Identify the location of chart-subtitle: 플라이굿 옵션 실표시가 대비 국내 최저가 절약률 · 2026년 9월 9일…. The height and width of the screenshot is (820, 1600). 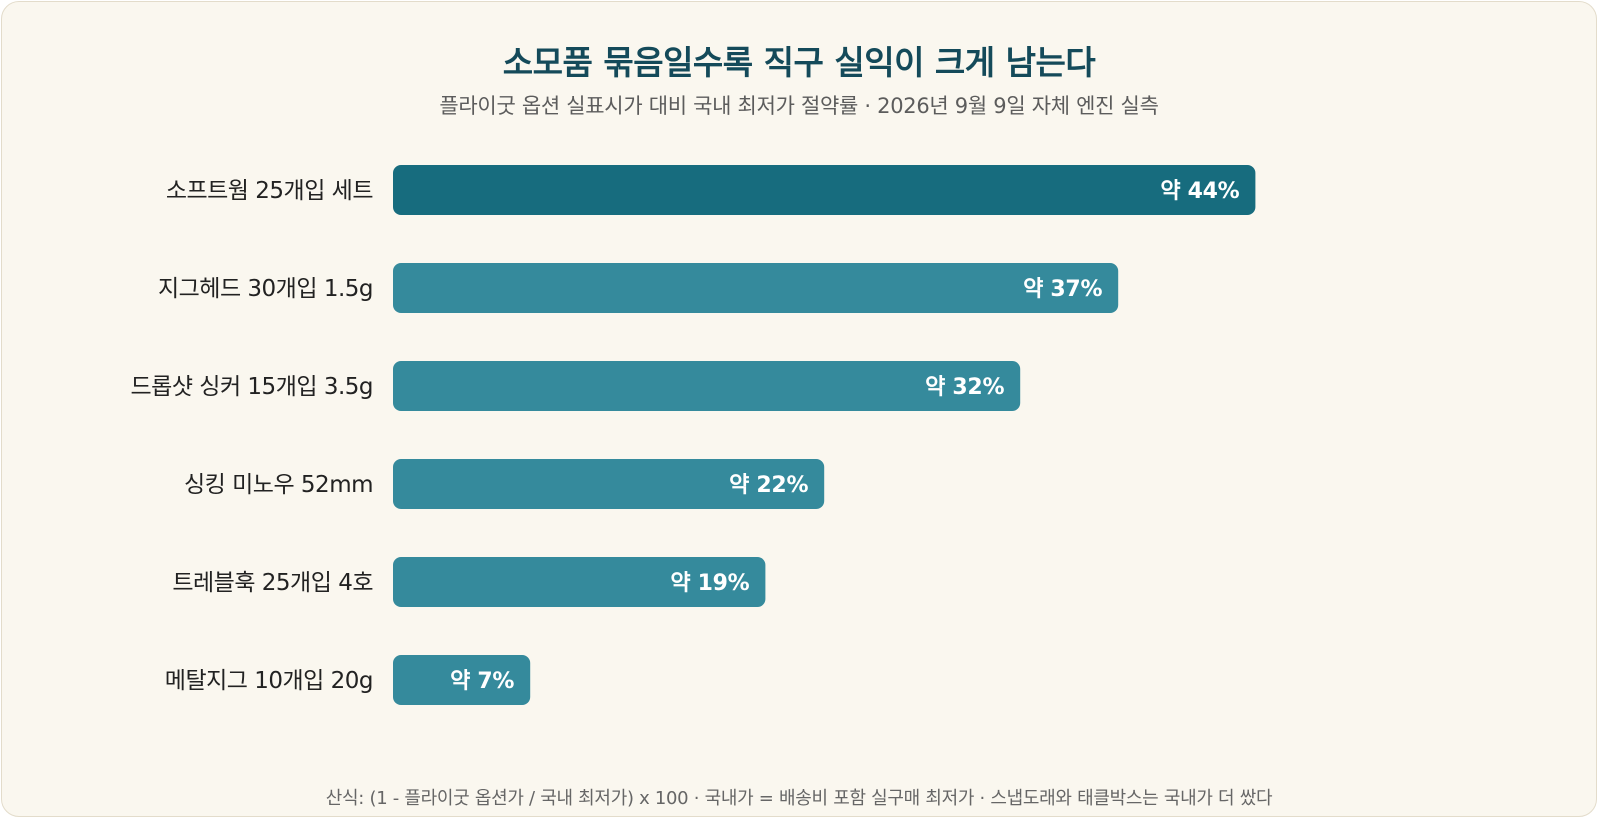
(799, 106).